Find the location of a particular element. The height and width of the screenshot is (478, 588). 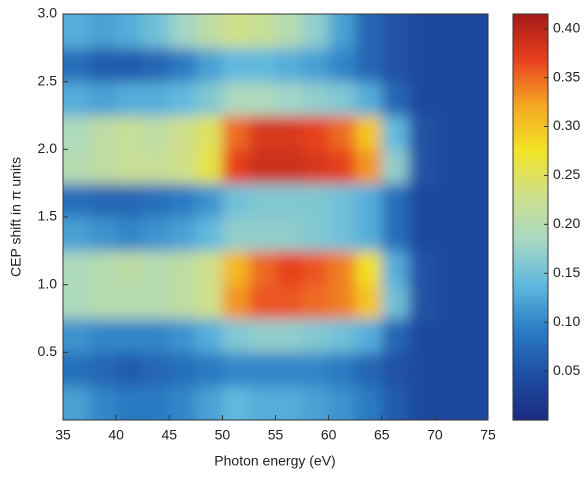

x-tick-label: 50 is located at coordinates (223, 435).